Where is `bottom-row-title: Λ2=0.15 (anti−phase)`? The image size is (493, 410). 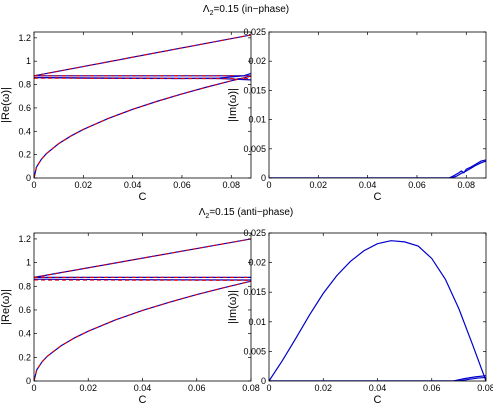
bottom-row-title: Λ2=0.15 (anti−phase) is located at coordinates (246, 213).